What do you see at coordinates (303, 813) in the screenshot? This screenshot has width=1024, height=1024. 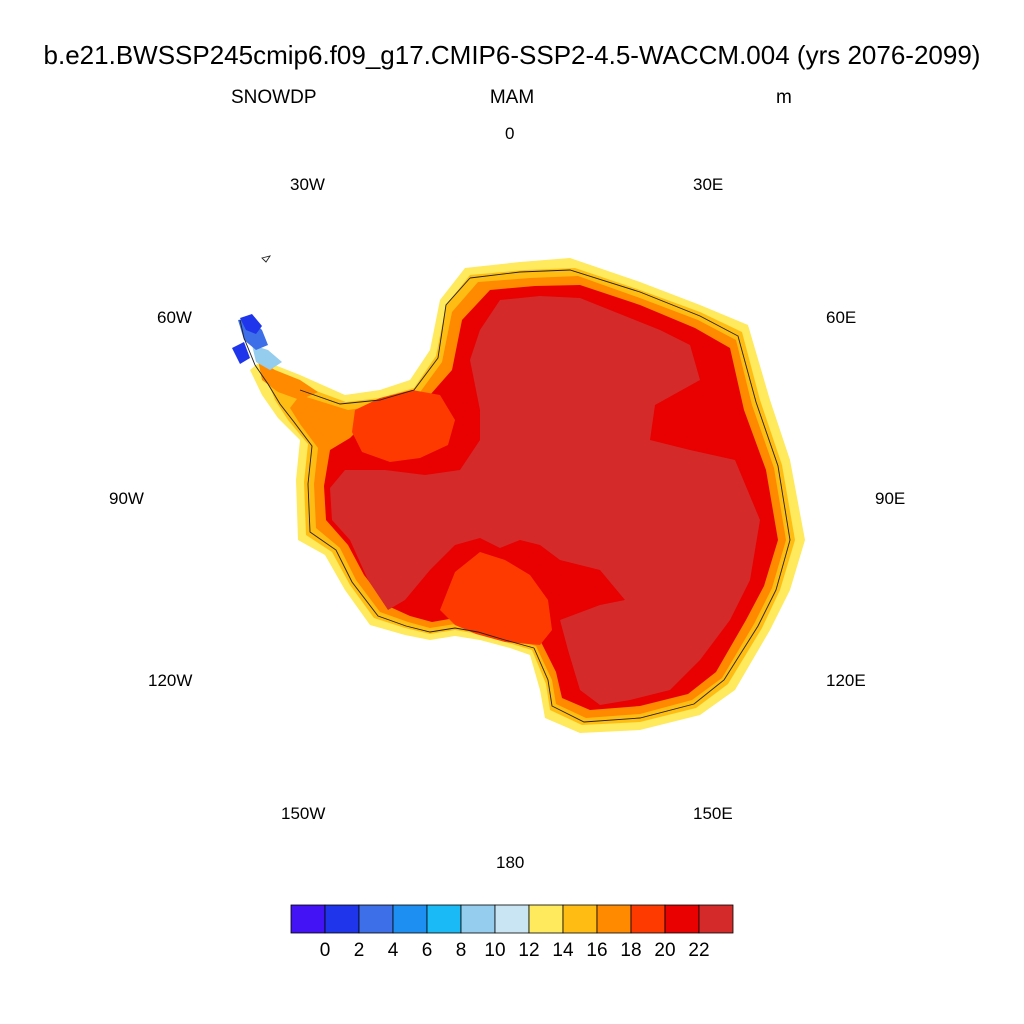 I see `lon-label-150w: 150W` at bounding box center [303, 813].